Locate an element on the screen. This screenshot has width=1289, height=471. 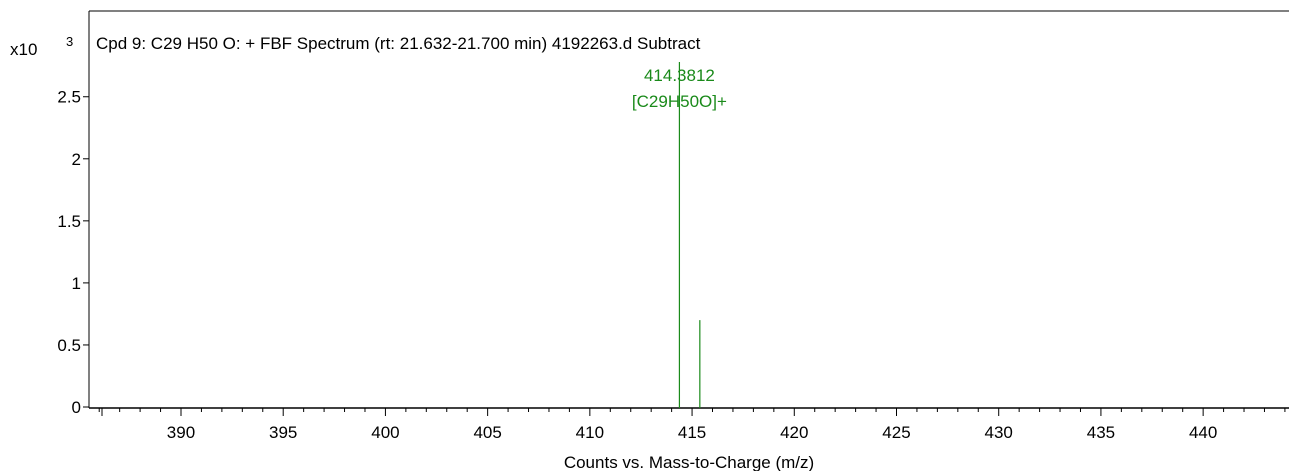
y-axis: 0 0.5 1 1.5 2 2.5 is located at coordinates (73, 252).